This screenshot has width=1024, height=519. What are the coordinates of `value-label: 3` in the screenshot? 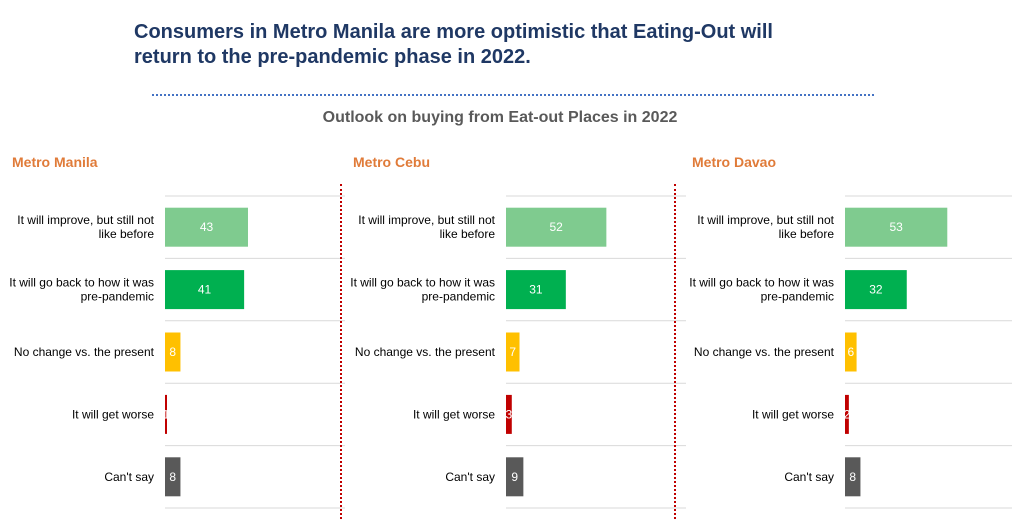 It's located at (509, 414).